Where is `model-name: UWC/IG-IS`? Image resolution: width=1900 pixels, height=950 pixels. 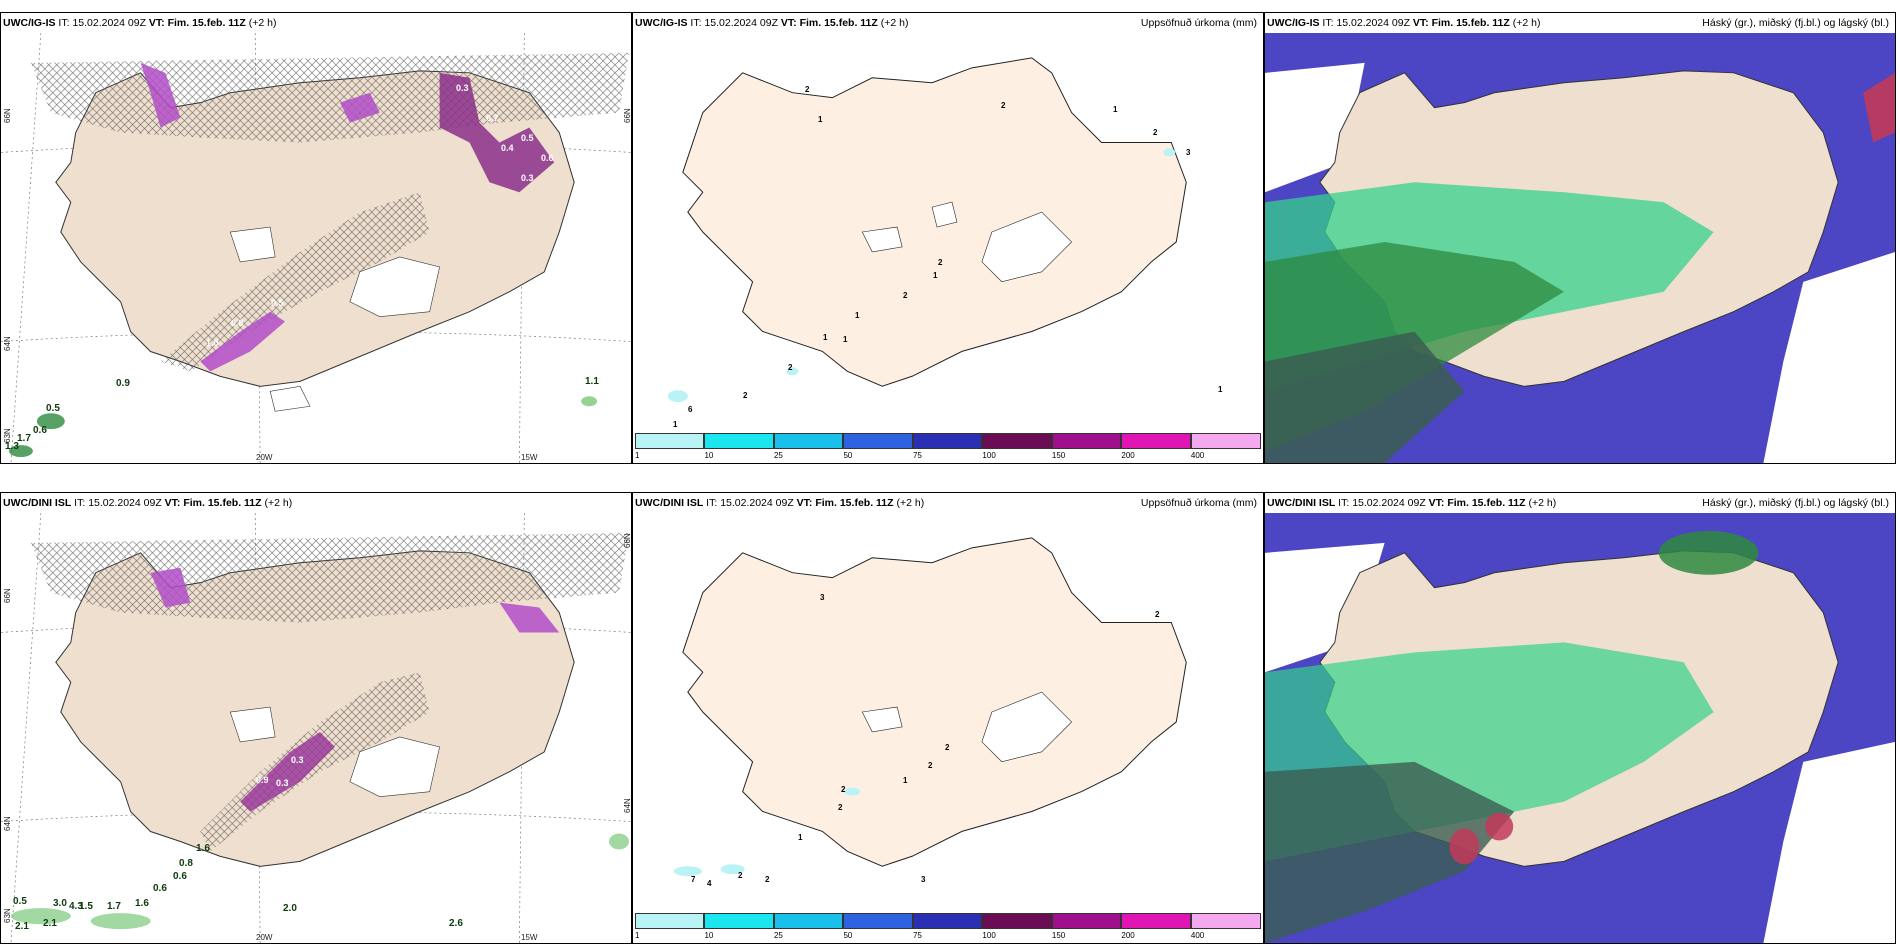
model-name: UWC/IG-IS is located at coordinates (661, 23).